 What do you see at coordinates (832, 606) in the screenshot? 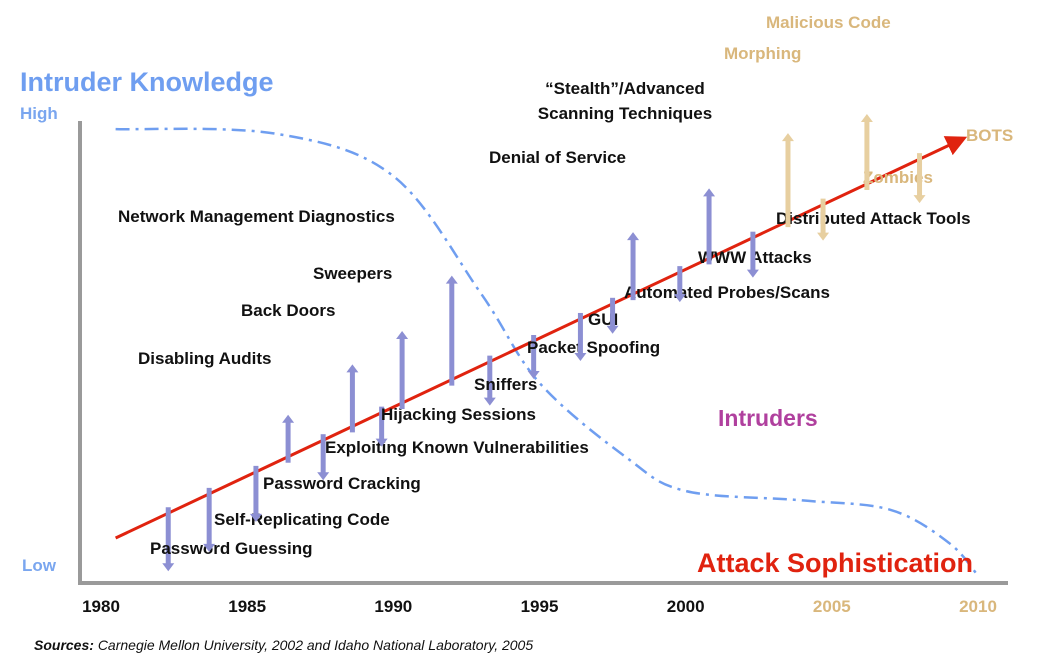
I see `x-tick-label: 2005` at bounding box center [832, 606].